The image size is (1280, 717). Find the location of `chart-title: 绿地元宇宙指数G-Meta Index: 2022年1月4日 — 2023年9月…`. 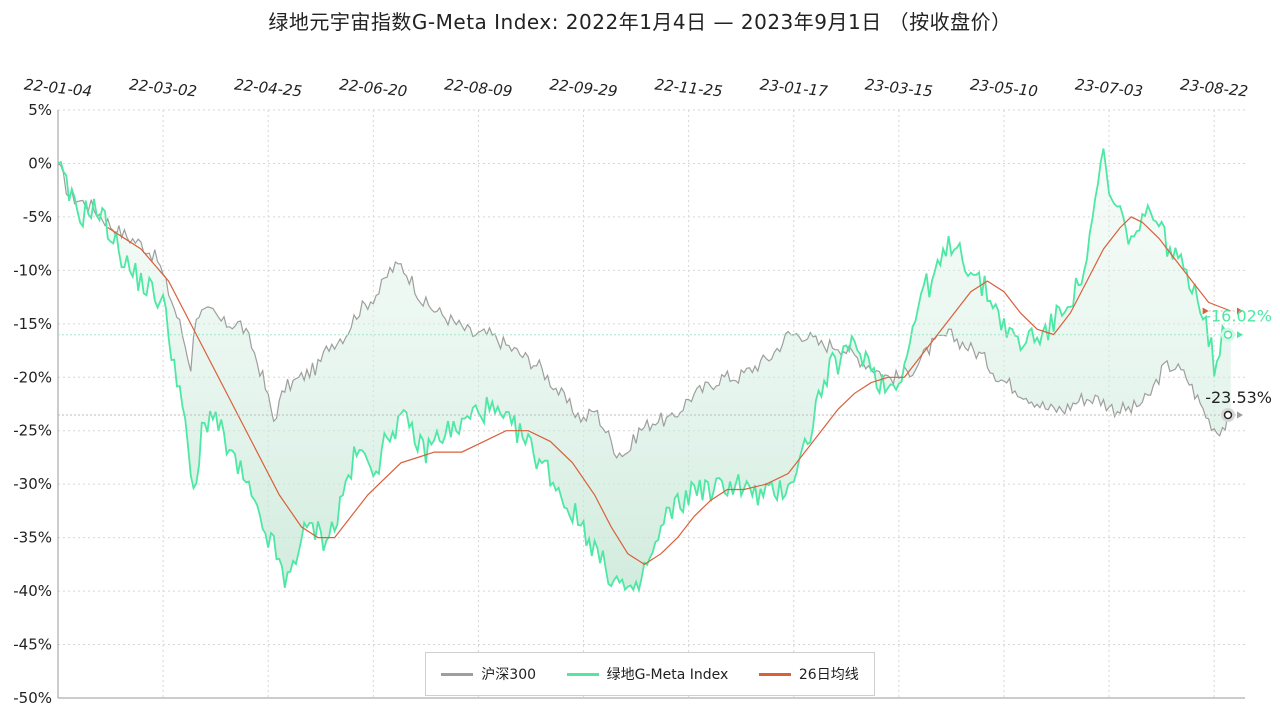

chart-title: 绿地元宇宙指数G-Meta Index: 2022年1月4日 — 2023年9月… is located at coordinates (640, 22).